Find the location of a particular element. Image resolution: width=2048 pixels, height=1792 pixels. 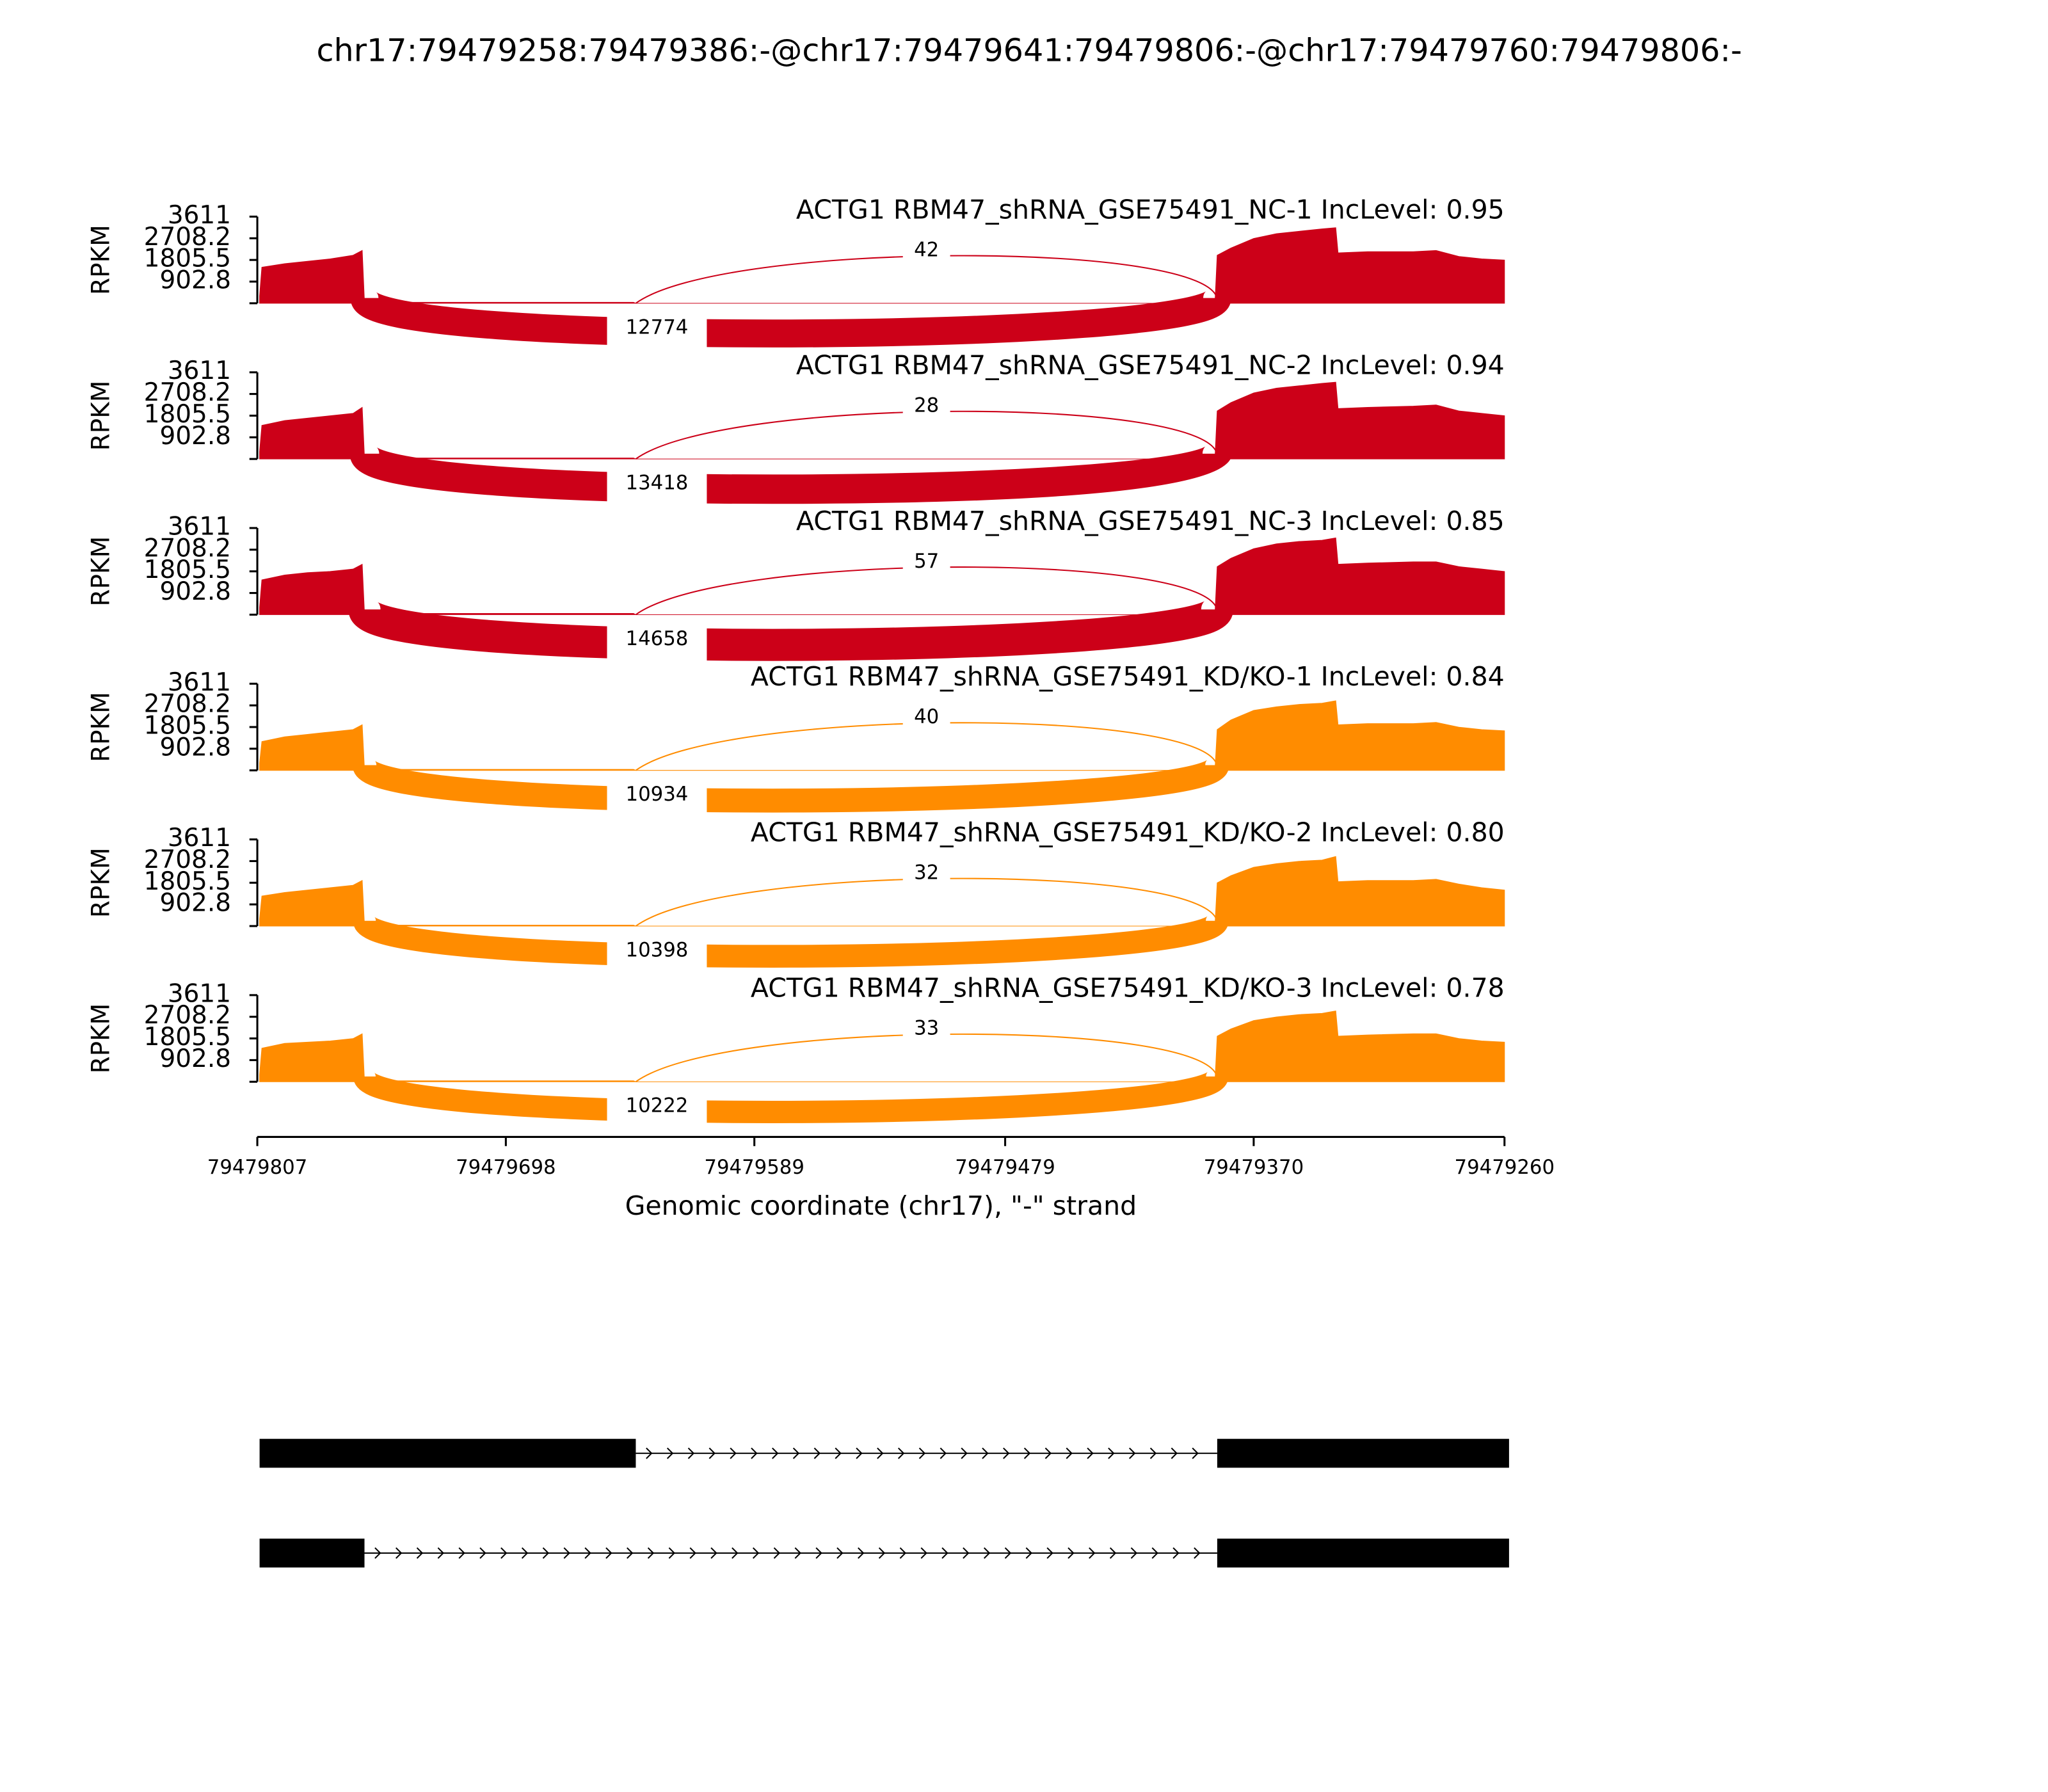

x-axis-label: Genomic coordinate (chr17), "-" strand is located at coordinates (881, 1205).